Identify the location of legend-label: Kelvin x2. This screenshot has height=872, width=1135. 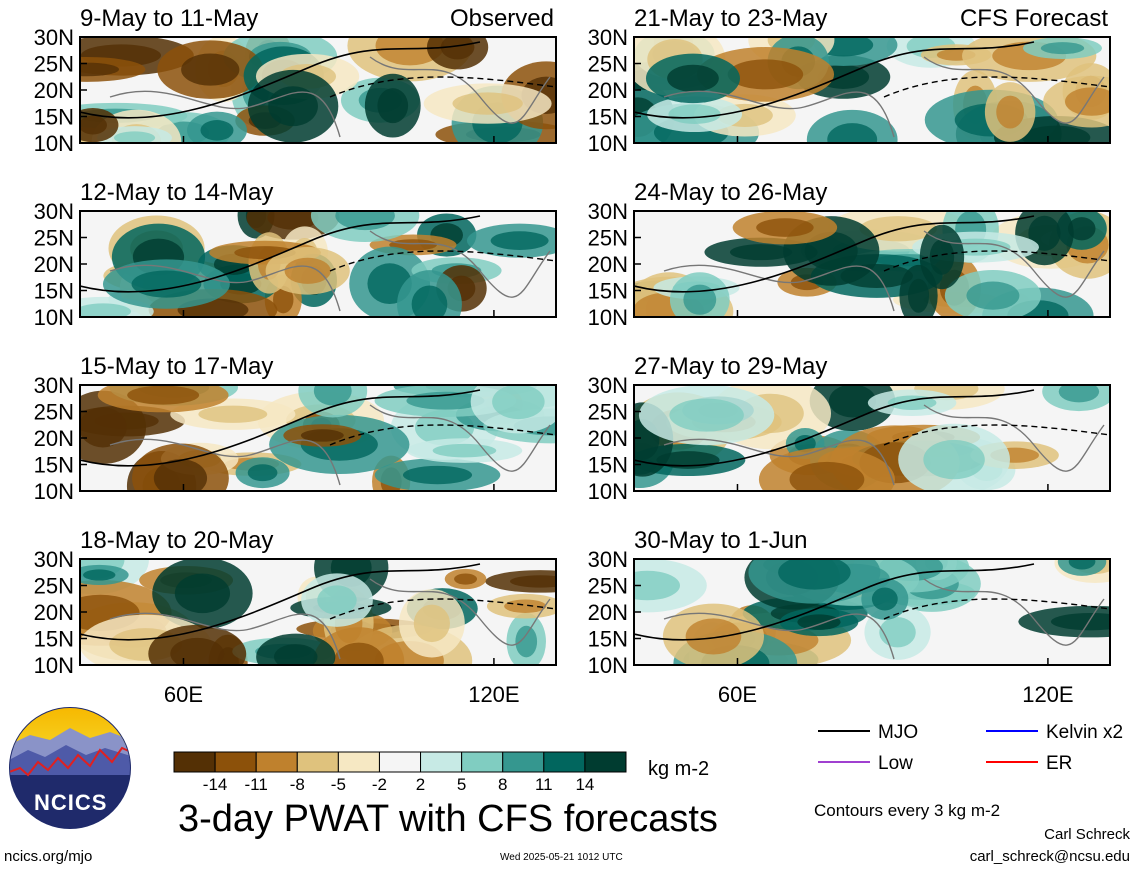
(1084, 732).